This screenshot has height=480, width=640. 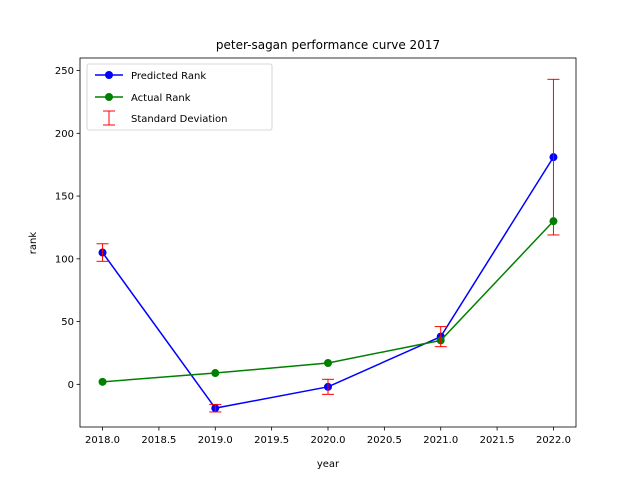 I want to click on y-tick-label: 100, so click(x=64, y=259).